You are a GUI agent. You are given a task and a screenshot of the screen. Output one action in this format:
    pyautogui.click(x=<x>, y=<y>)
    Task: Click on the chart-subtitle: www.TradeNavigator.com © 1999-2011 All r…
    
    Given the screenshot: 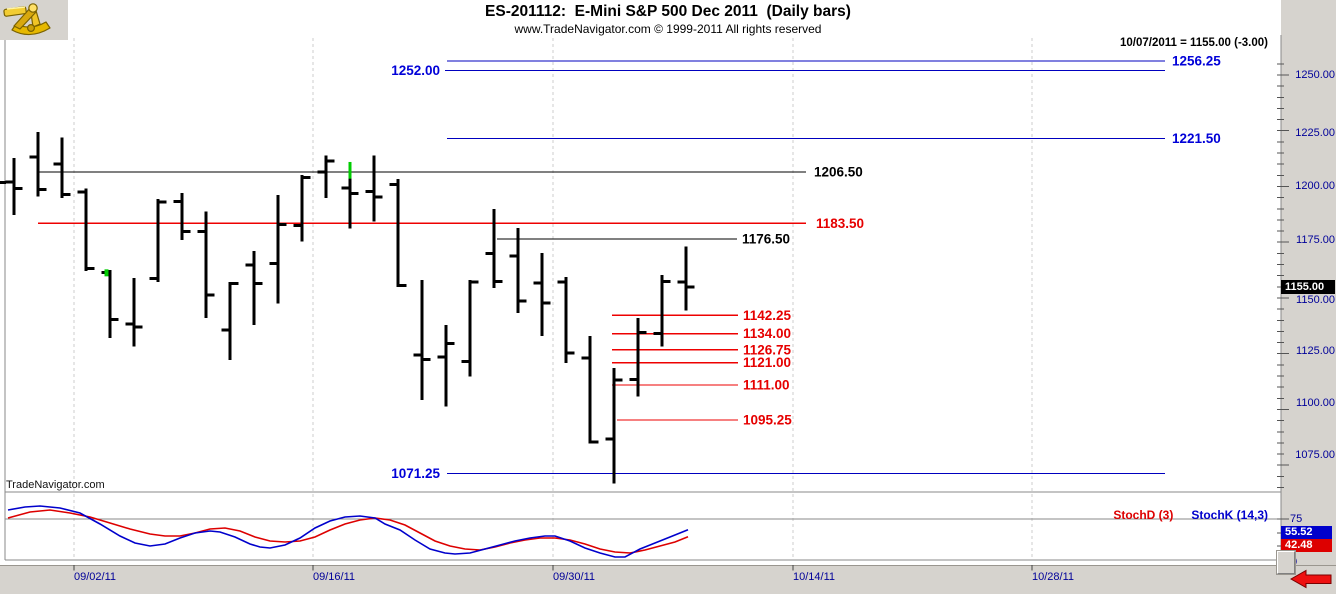 What is the action you would take?
    pyautogui.click(x=668, y=29)
    